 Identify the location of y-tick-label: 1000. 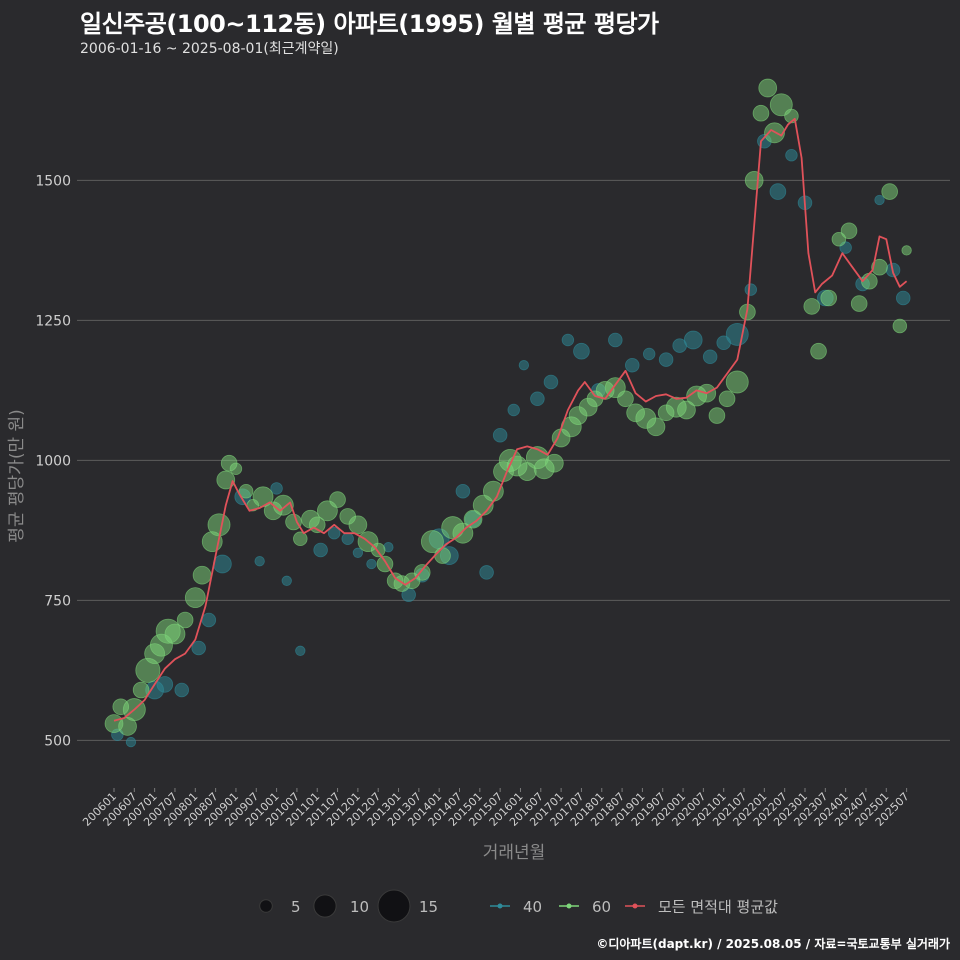
(53, 461).